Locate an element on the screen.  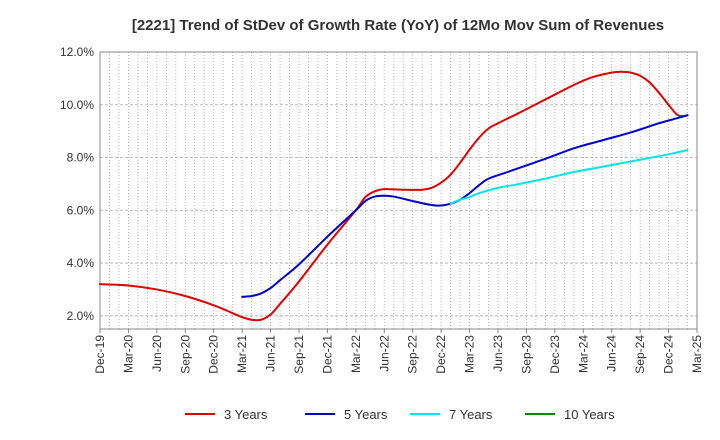
x-tick-label: Sep-22 is located at coordinates (413, 354).